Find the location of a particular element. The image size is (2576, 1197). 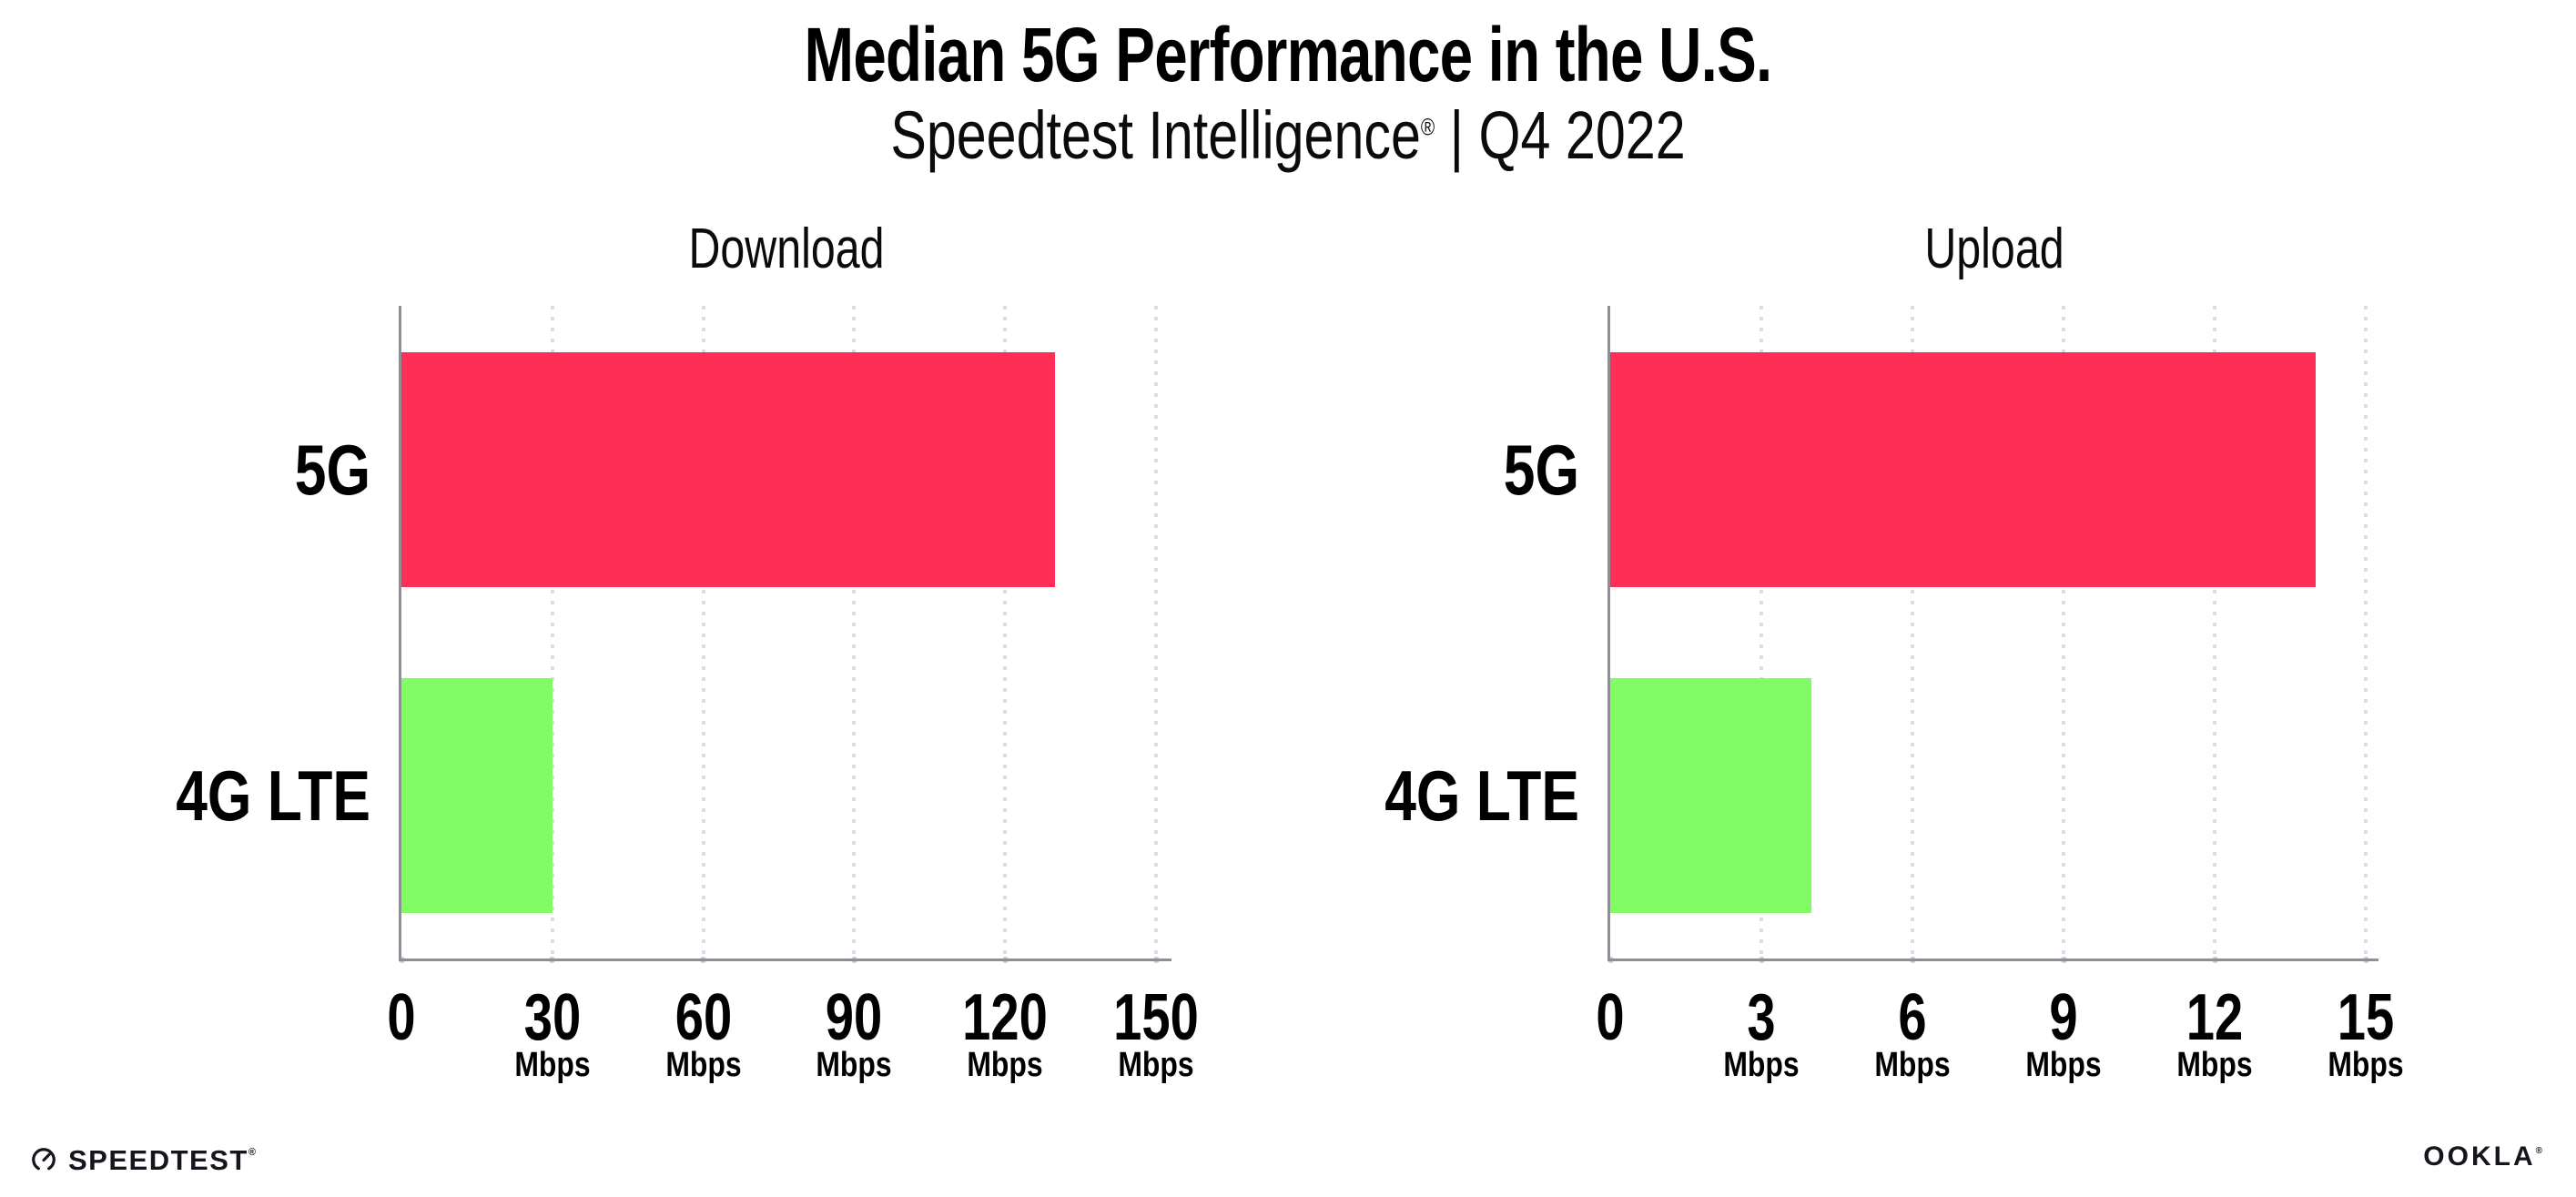

ookla-wordmark: OOKLA® is located at coordinates (2484, 1156).